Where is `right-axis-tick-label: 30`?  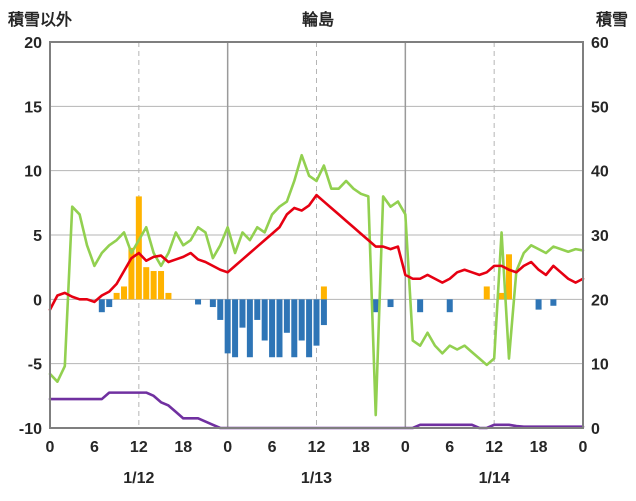
right-axis-tick-label: 30 is located at coordinates (600, 236).